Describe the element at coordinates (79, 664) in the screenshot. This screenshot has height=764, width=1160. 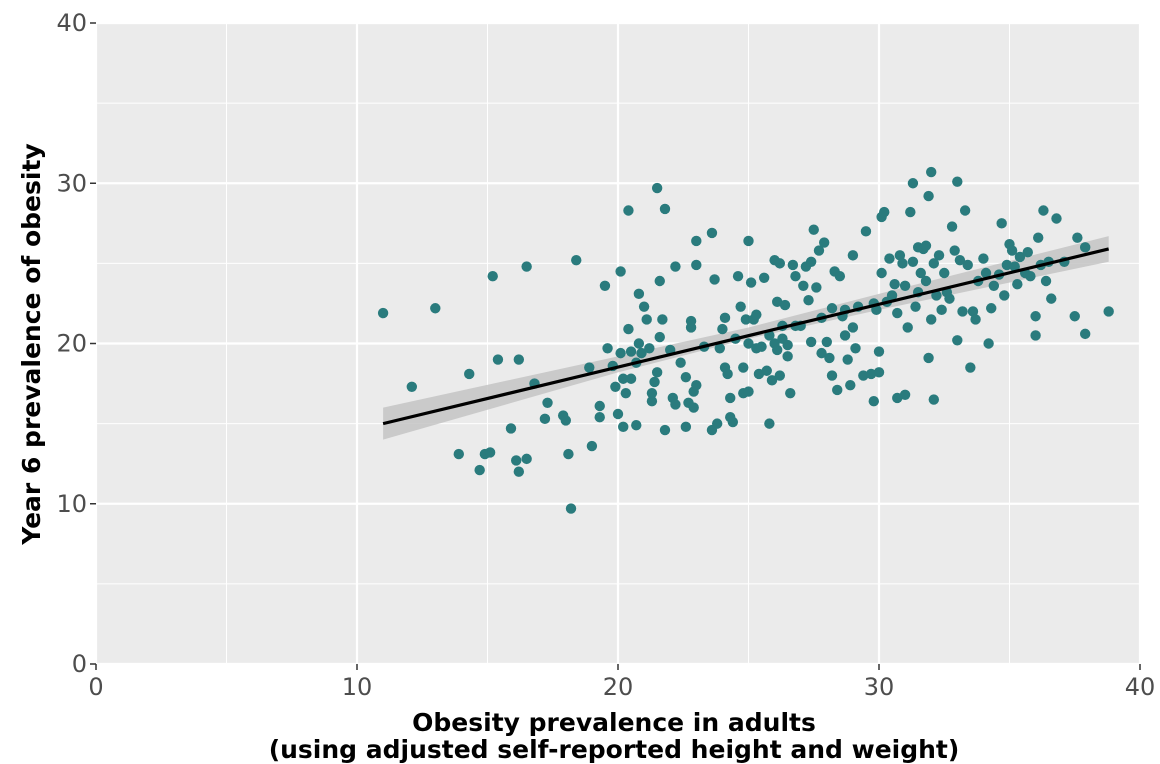
I see `y-tick-label: 0` at that location.